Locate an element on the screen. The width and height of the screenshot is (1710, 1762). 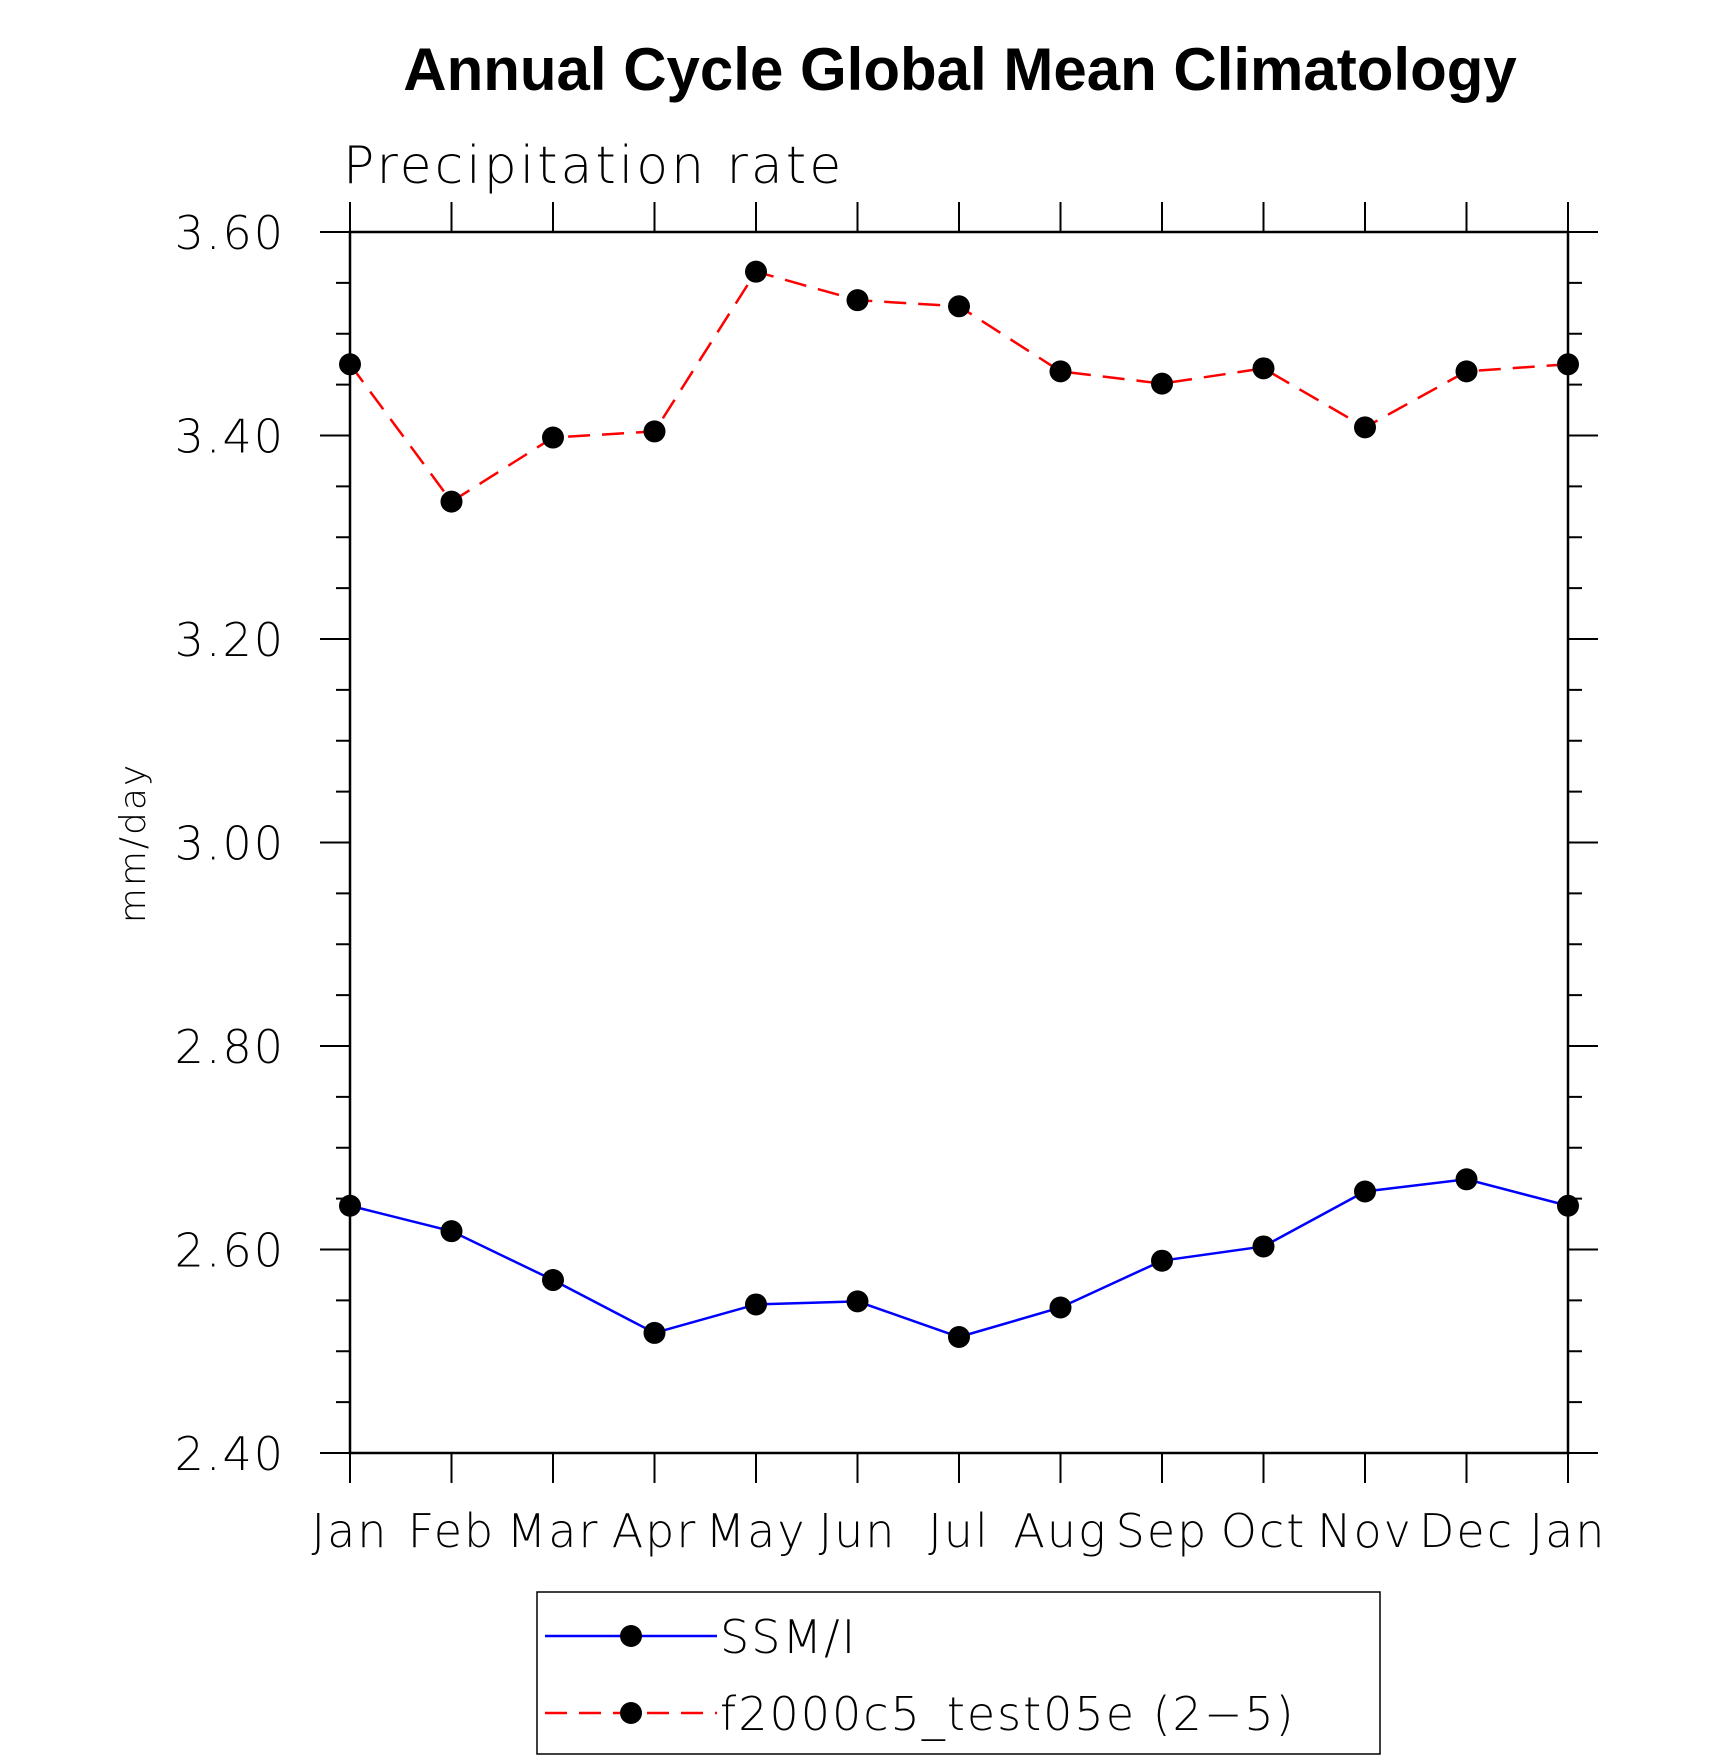
x-tick-label: Aug is located at coordinates (1060, 1531).